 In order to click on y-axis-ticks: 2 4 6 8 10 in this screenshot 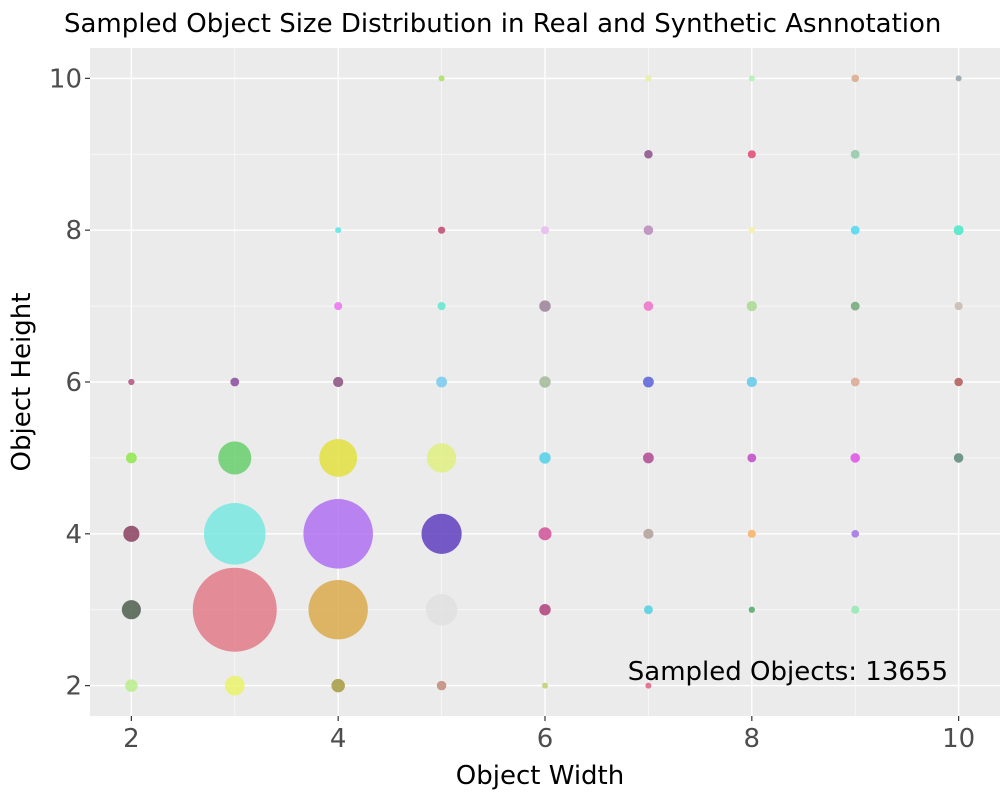, I will do `click(69, 383)`.